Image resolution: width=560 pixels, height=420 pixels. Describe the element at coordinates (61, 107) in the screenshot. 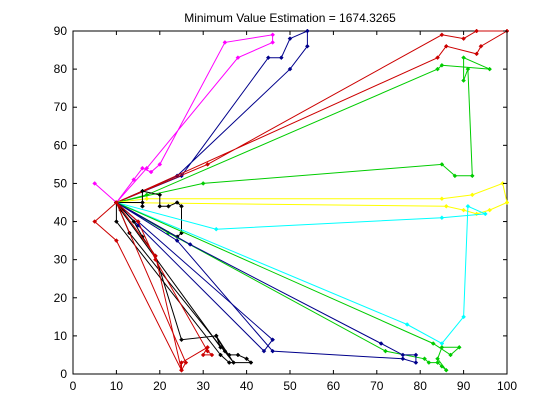

I see `y-tick-label: 70` at that location.